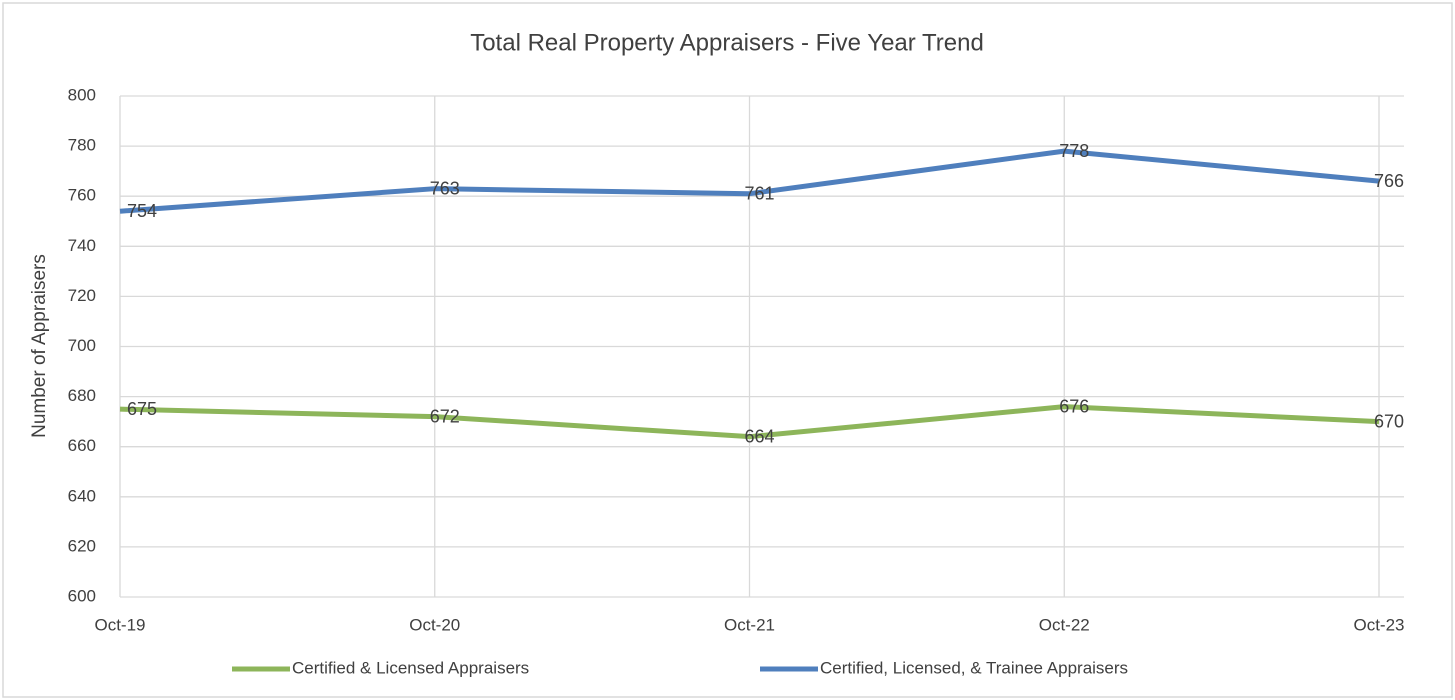  What do you see at coordinates (82, 495) in the screenshot?
I see `y-tick-label: 640` at bounding box center [82, 495].